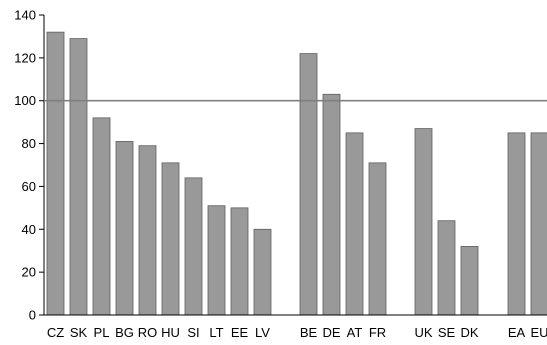  Describe the element at coordinates (355, 332) in the screenshot. I see `x-tick-label: AT` at that location.